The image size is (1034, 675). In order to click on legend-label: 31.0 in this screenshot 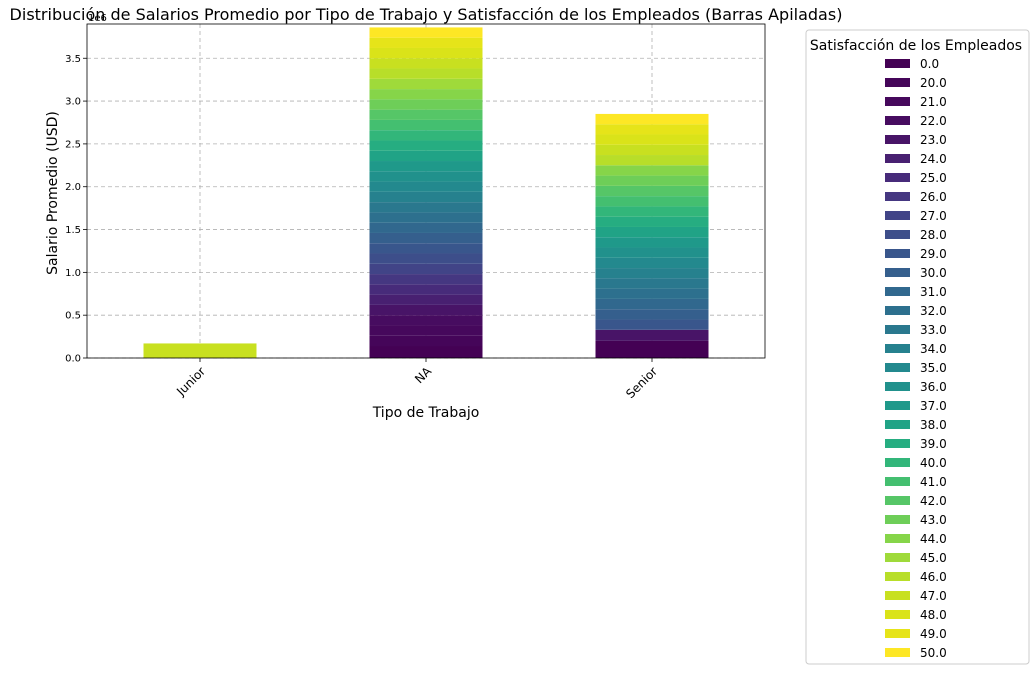, I will do `click(933, 292)`.